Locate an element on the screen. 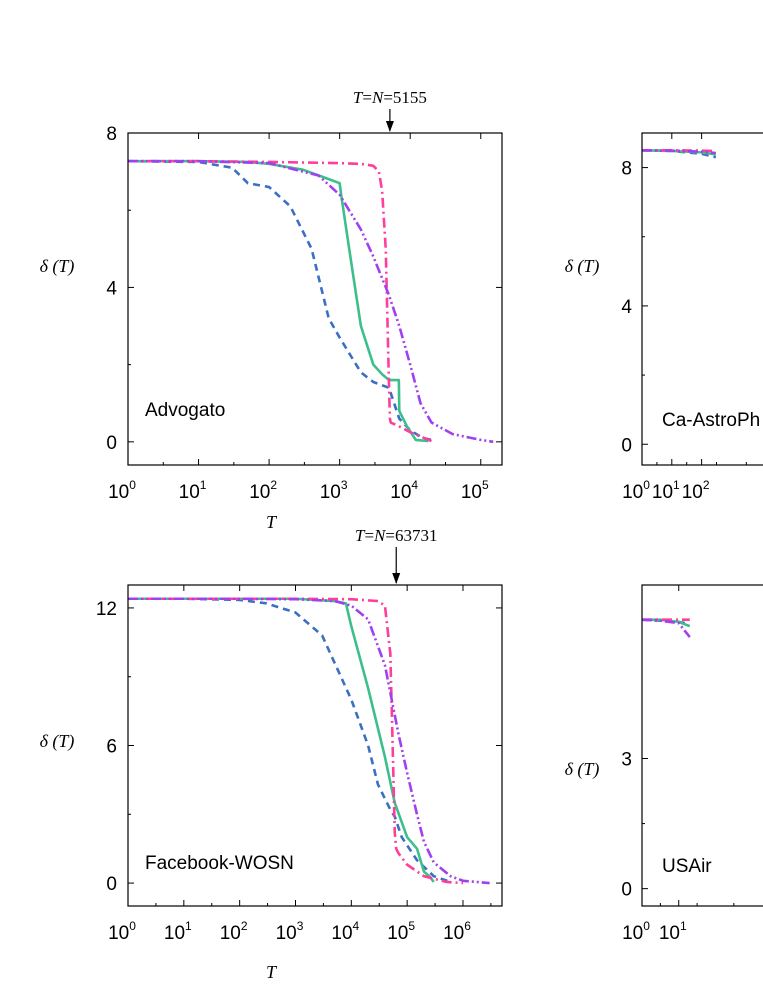 Image resolution: width=763 pixels, height=987 pixels. panel-label: USAir is located at coordinates (687, 866).